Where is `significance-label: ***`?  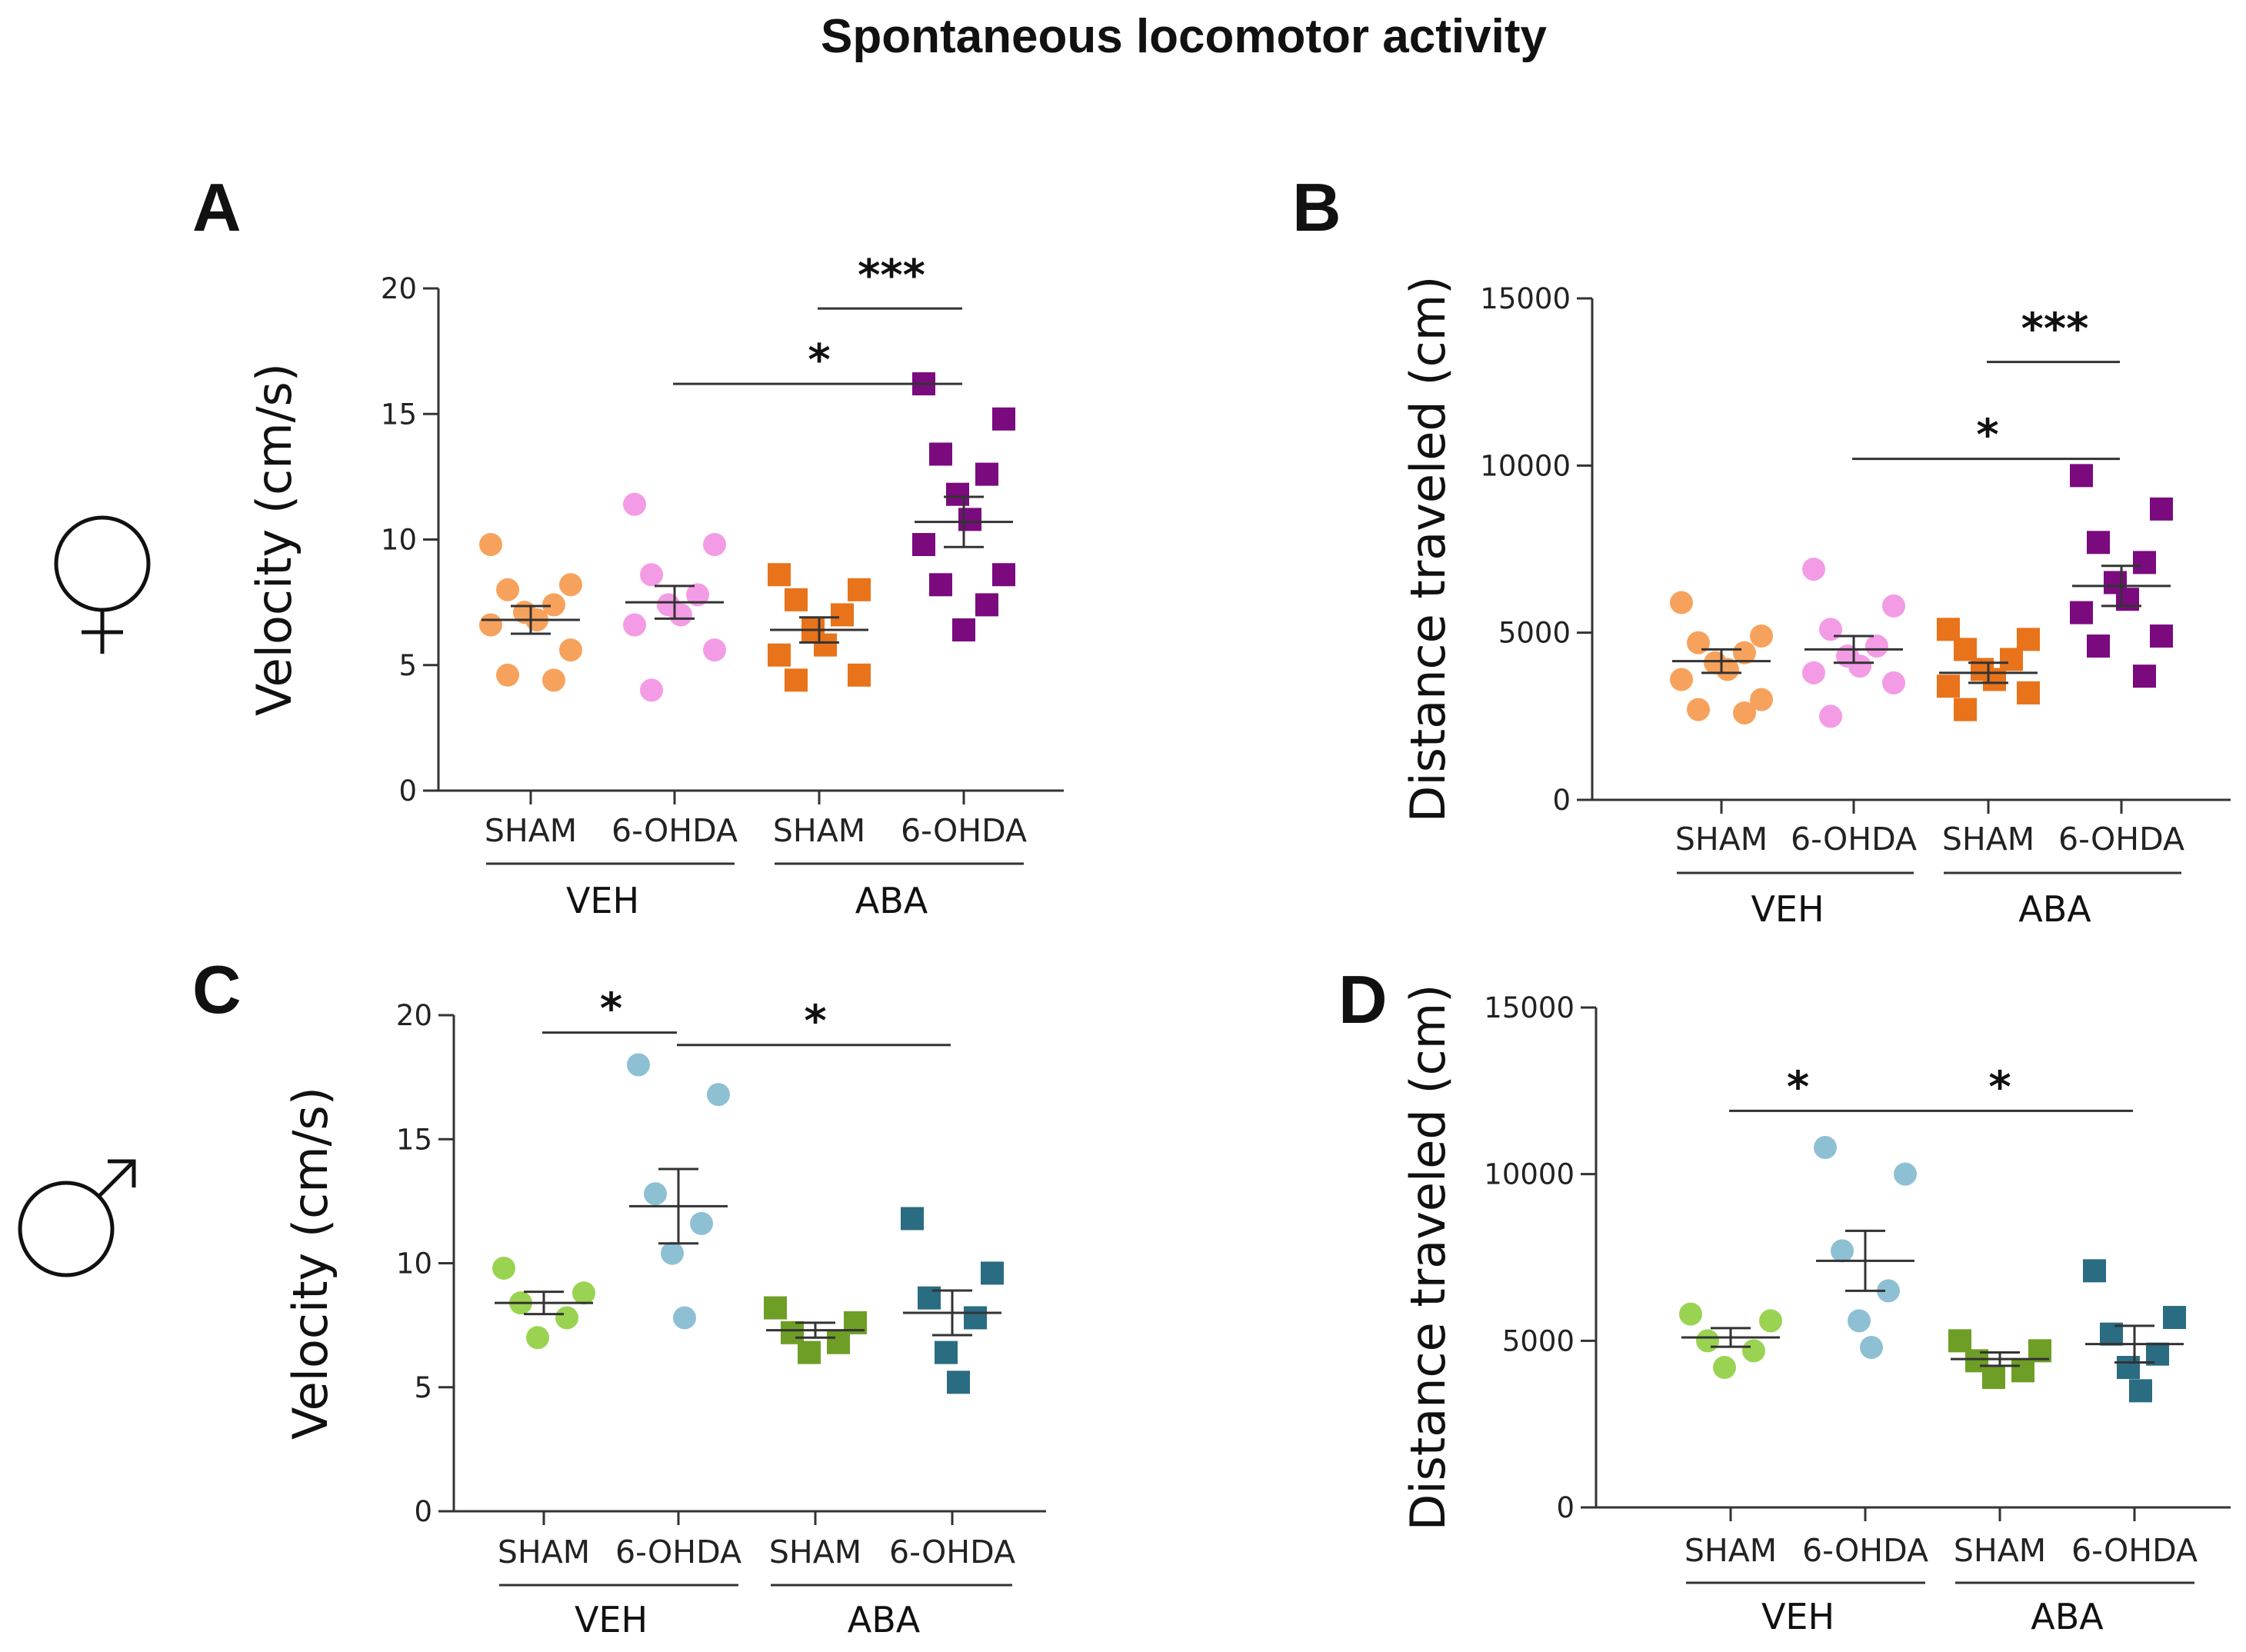
significance-label: *** is located at coordinates (2055, 330).